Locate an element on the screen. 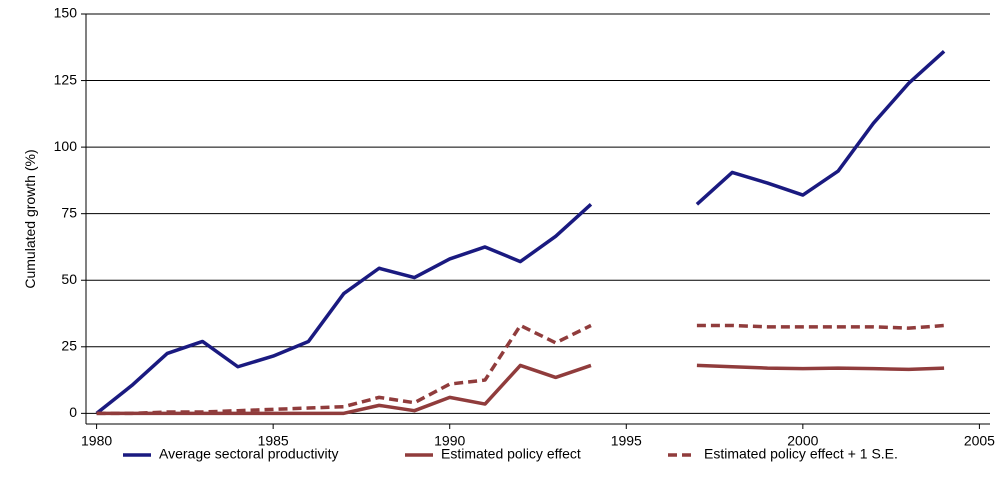 The width and height of the screenshot is (1001, 498). x-tick-label: 1980 is located at coordinates (96, 441).